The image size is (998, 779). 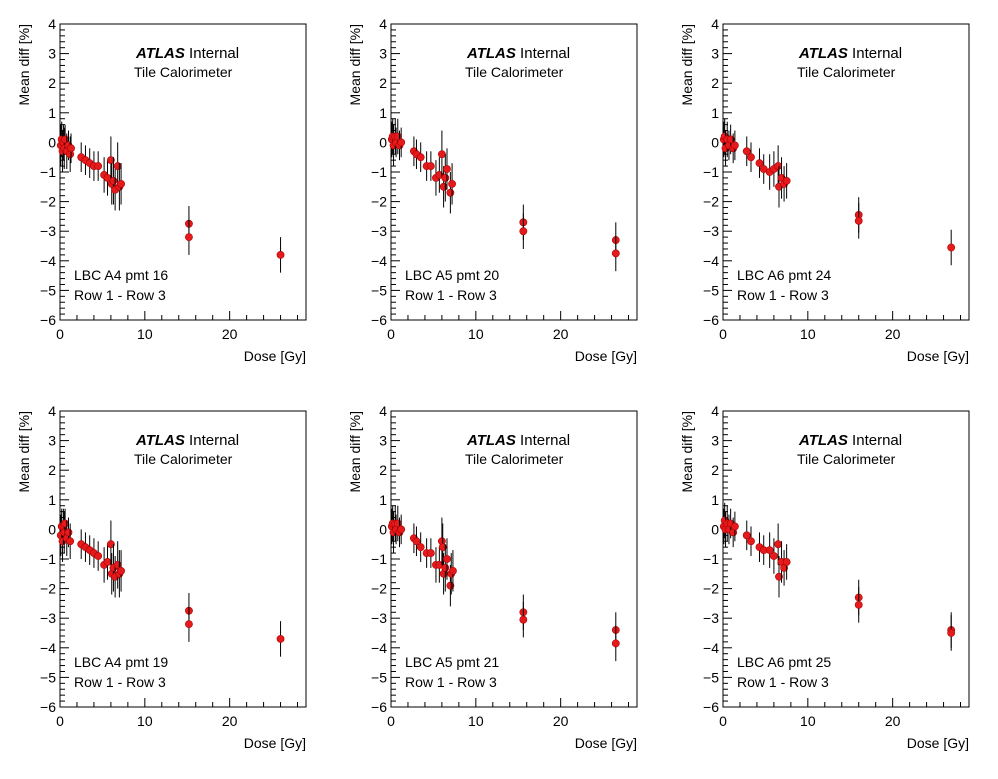 I want to click on y-tick-label: 1, so click(x=383, y=500).